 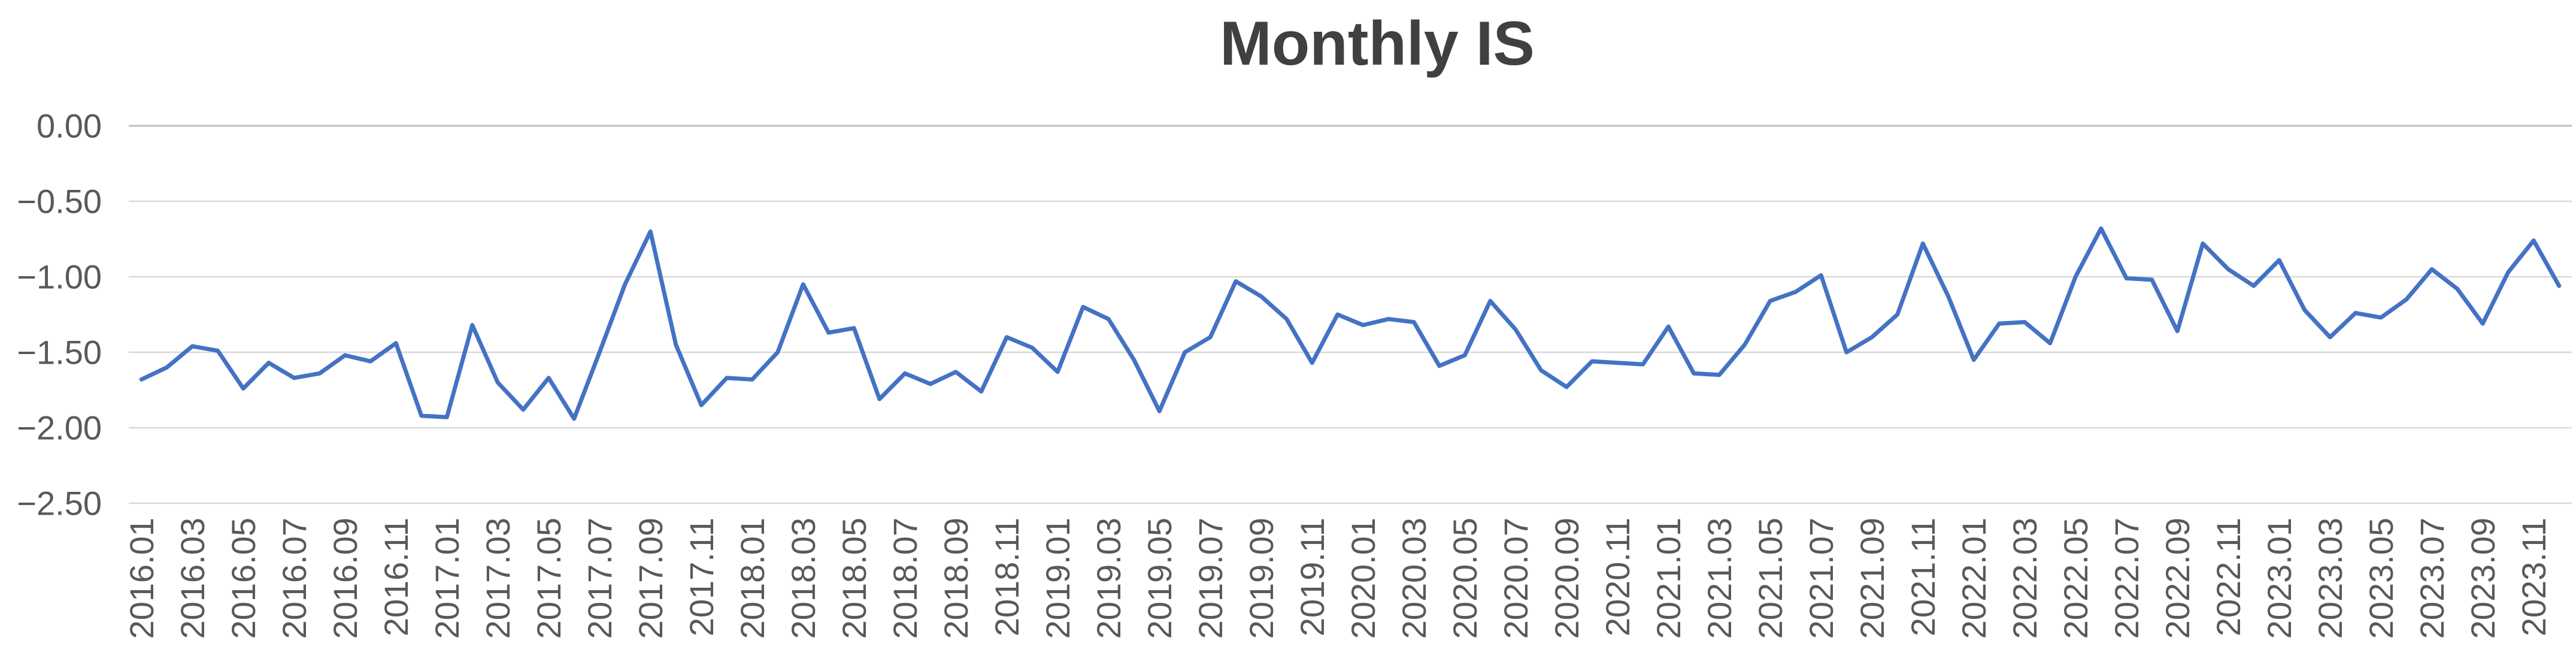 I want to click on x-tick-label: 2021.07, so click(x=1821, y=578).